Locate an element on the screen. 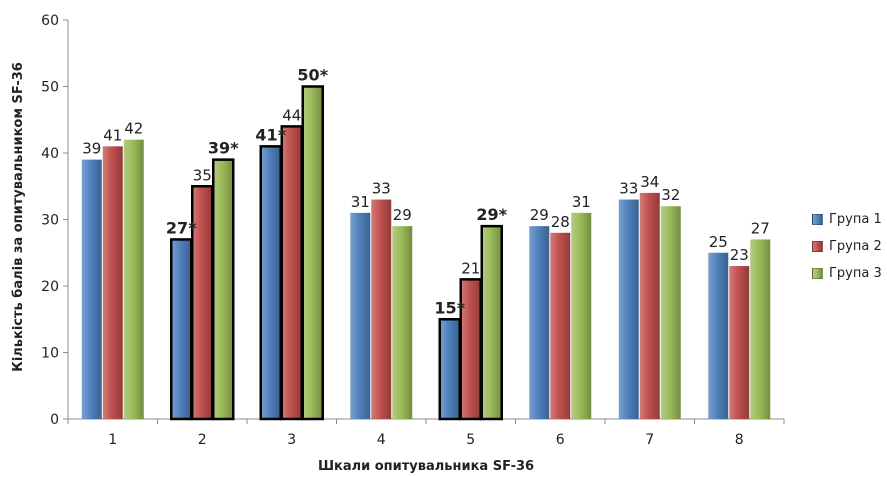 Image resolution: width=887 pixels, height=477 pixels. data-label-group-2-scale-4: 33 is located at coordinates (381, 189).